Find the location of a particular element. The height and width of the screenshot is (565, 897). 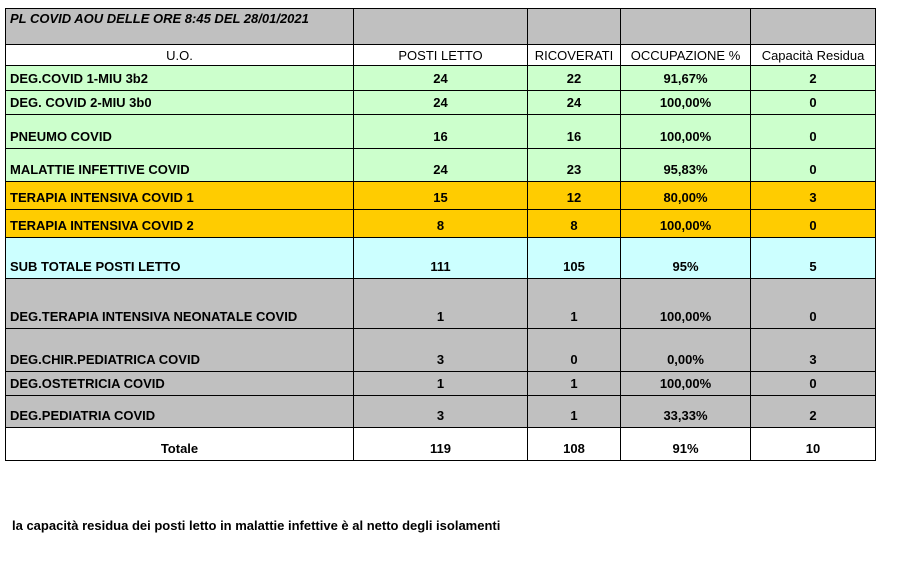

total-occupazione: 91% is located at coordinates (685, 444).